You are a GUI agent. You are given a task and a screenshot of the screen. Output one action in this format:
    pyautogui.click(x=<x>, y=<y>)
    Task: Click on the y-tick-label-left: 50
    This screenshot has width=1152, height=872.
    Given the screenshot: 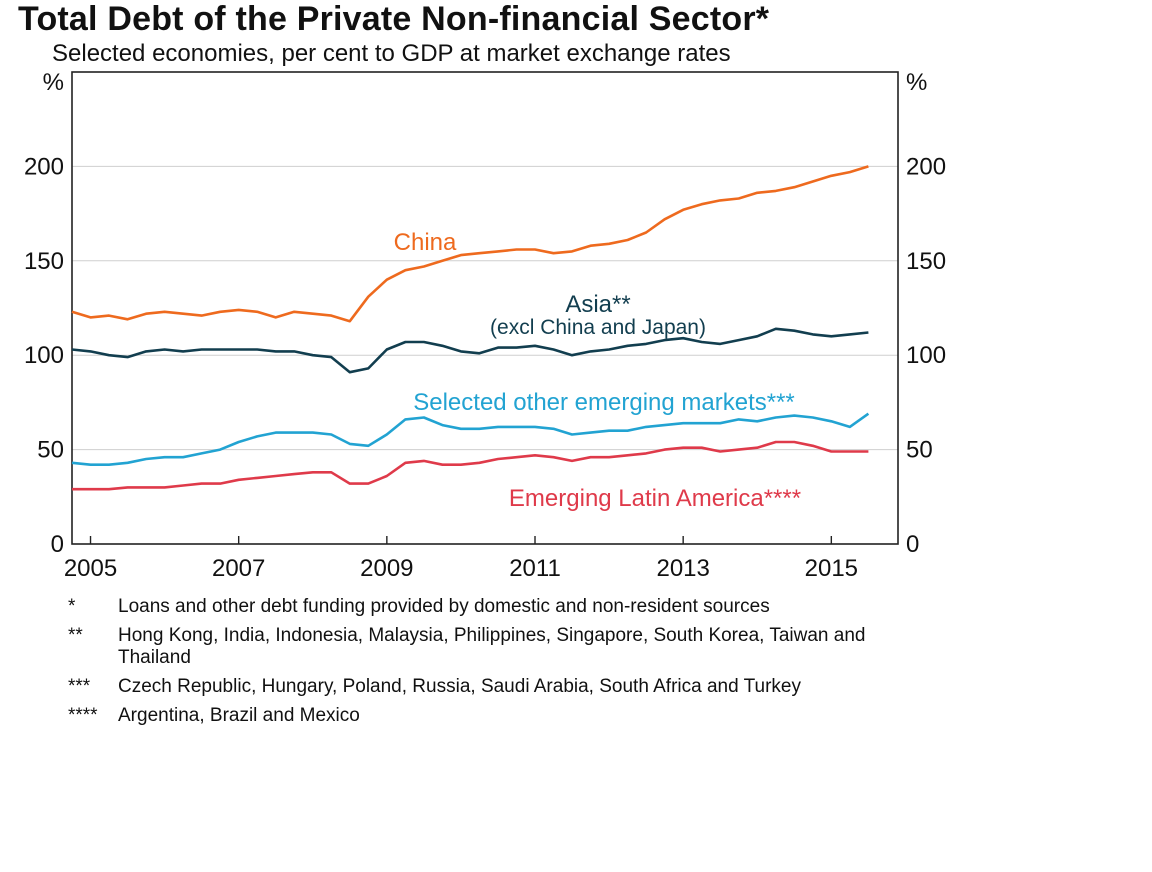 What is the action you would take?
    pyautogui.click(x=50, y=450)
    